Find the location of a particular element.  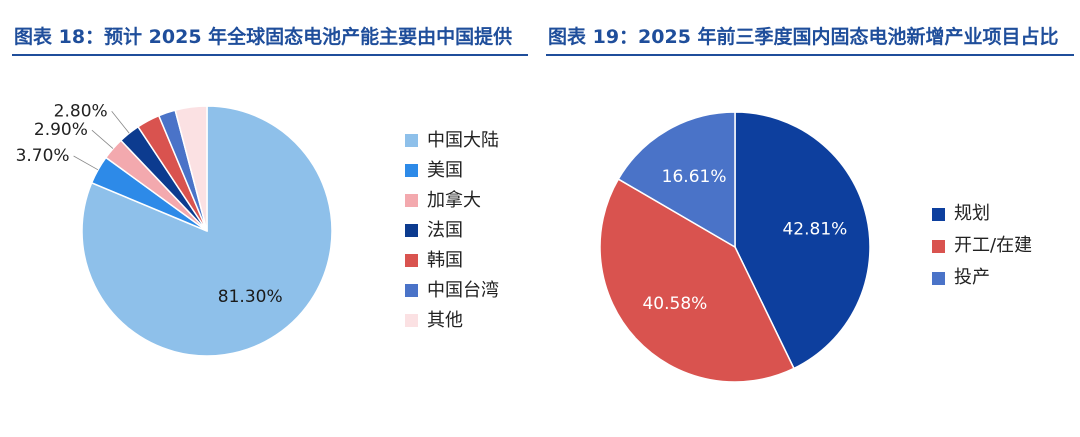

figure-19-legend: 规划开工/在建投产 is located at coordinates (982, 246).